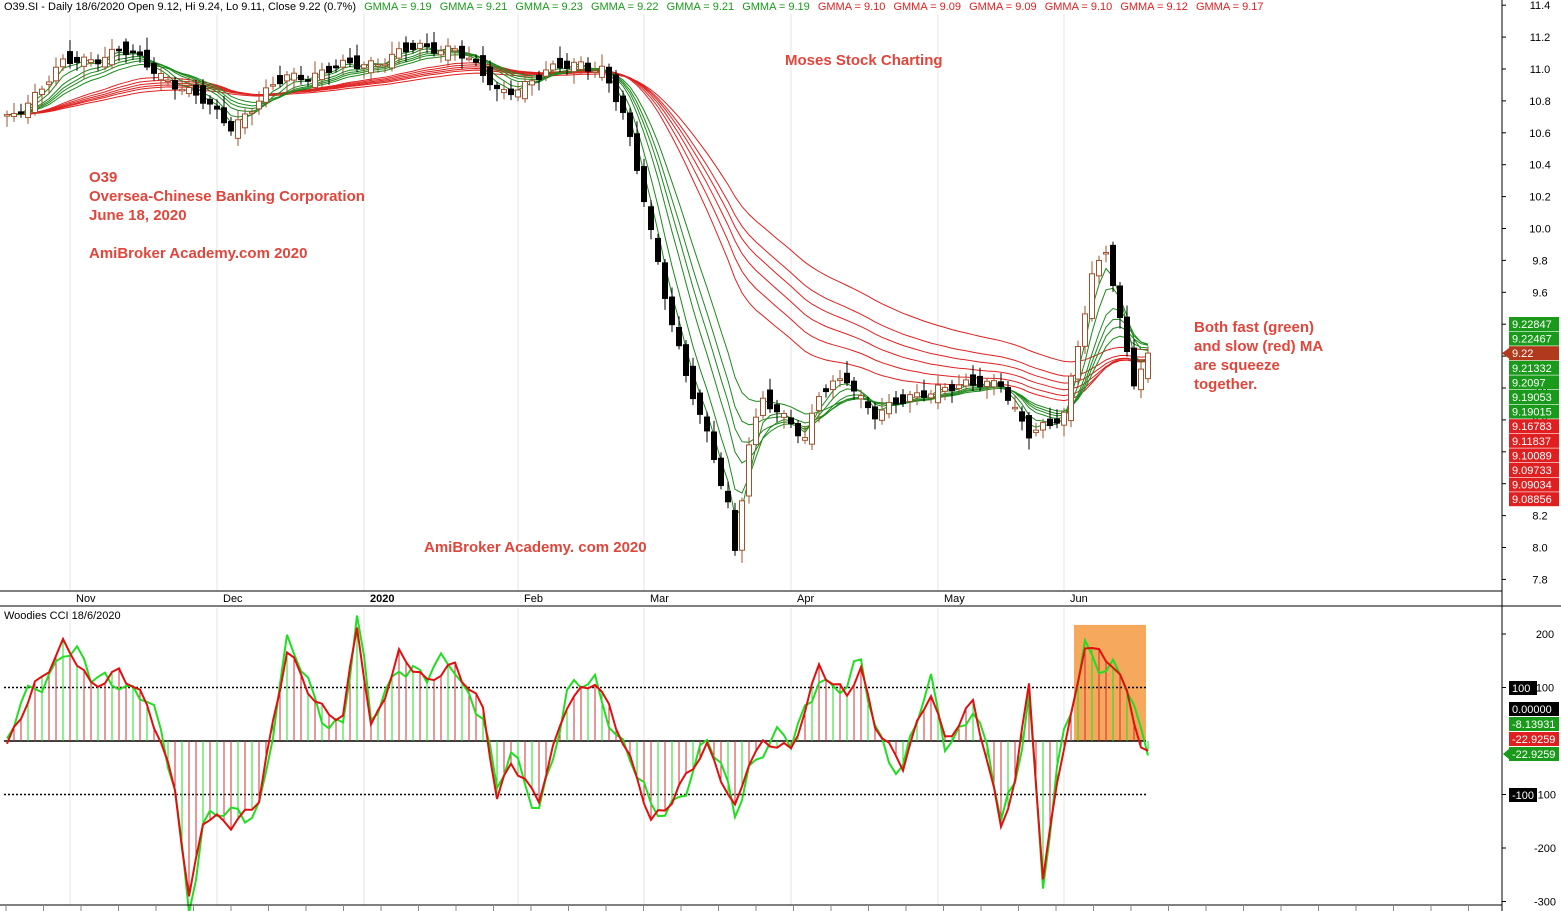 This screenshot has width=1561, height=911. I want to click on cci-y-tick-label: 200, so click(1545, 635).